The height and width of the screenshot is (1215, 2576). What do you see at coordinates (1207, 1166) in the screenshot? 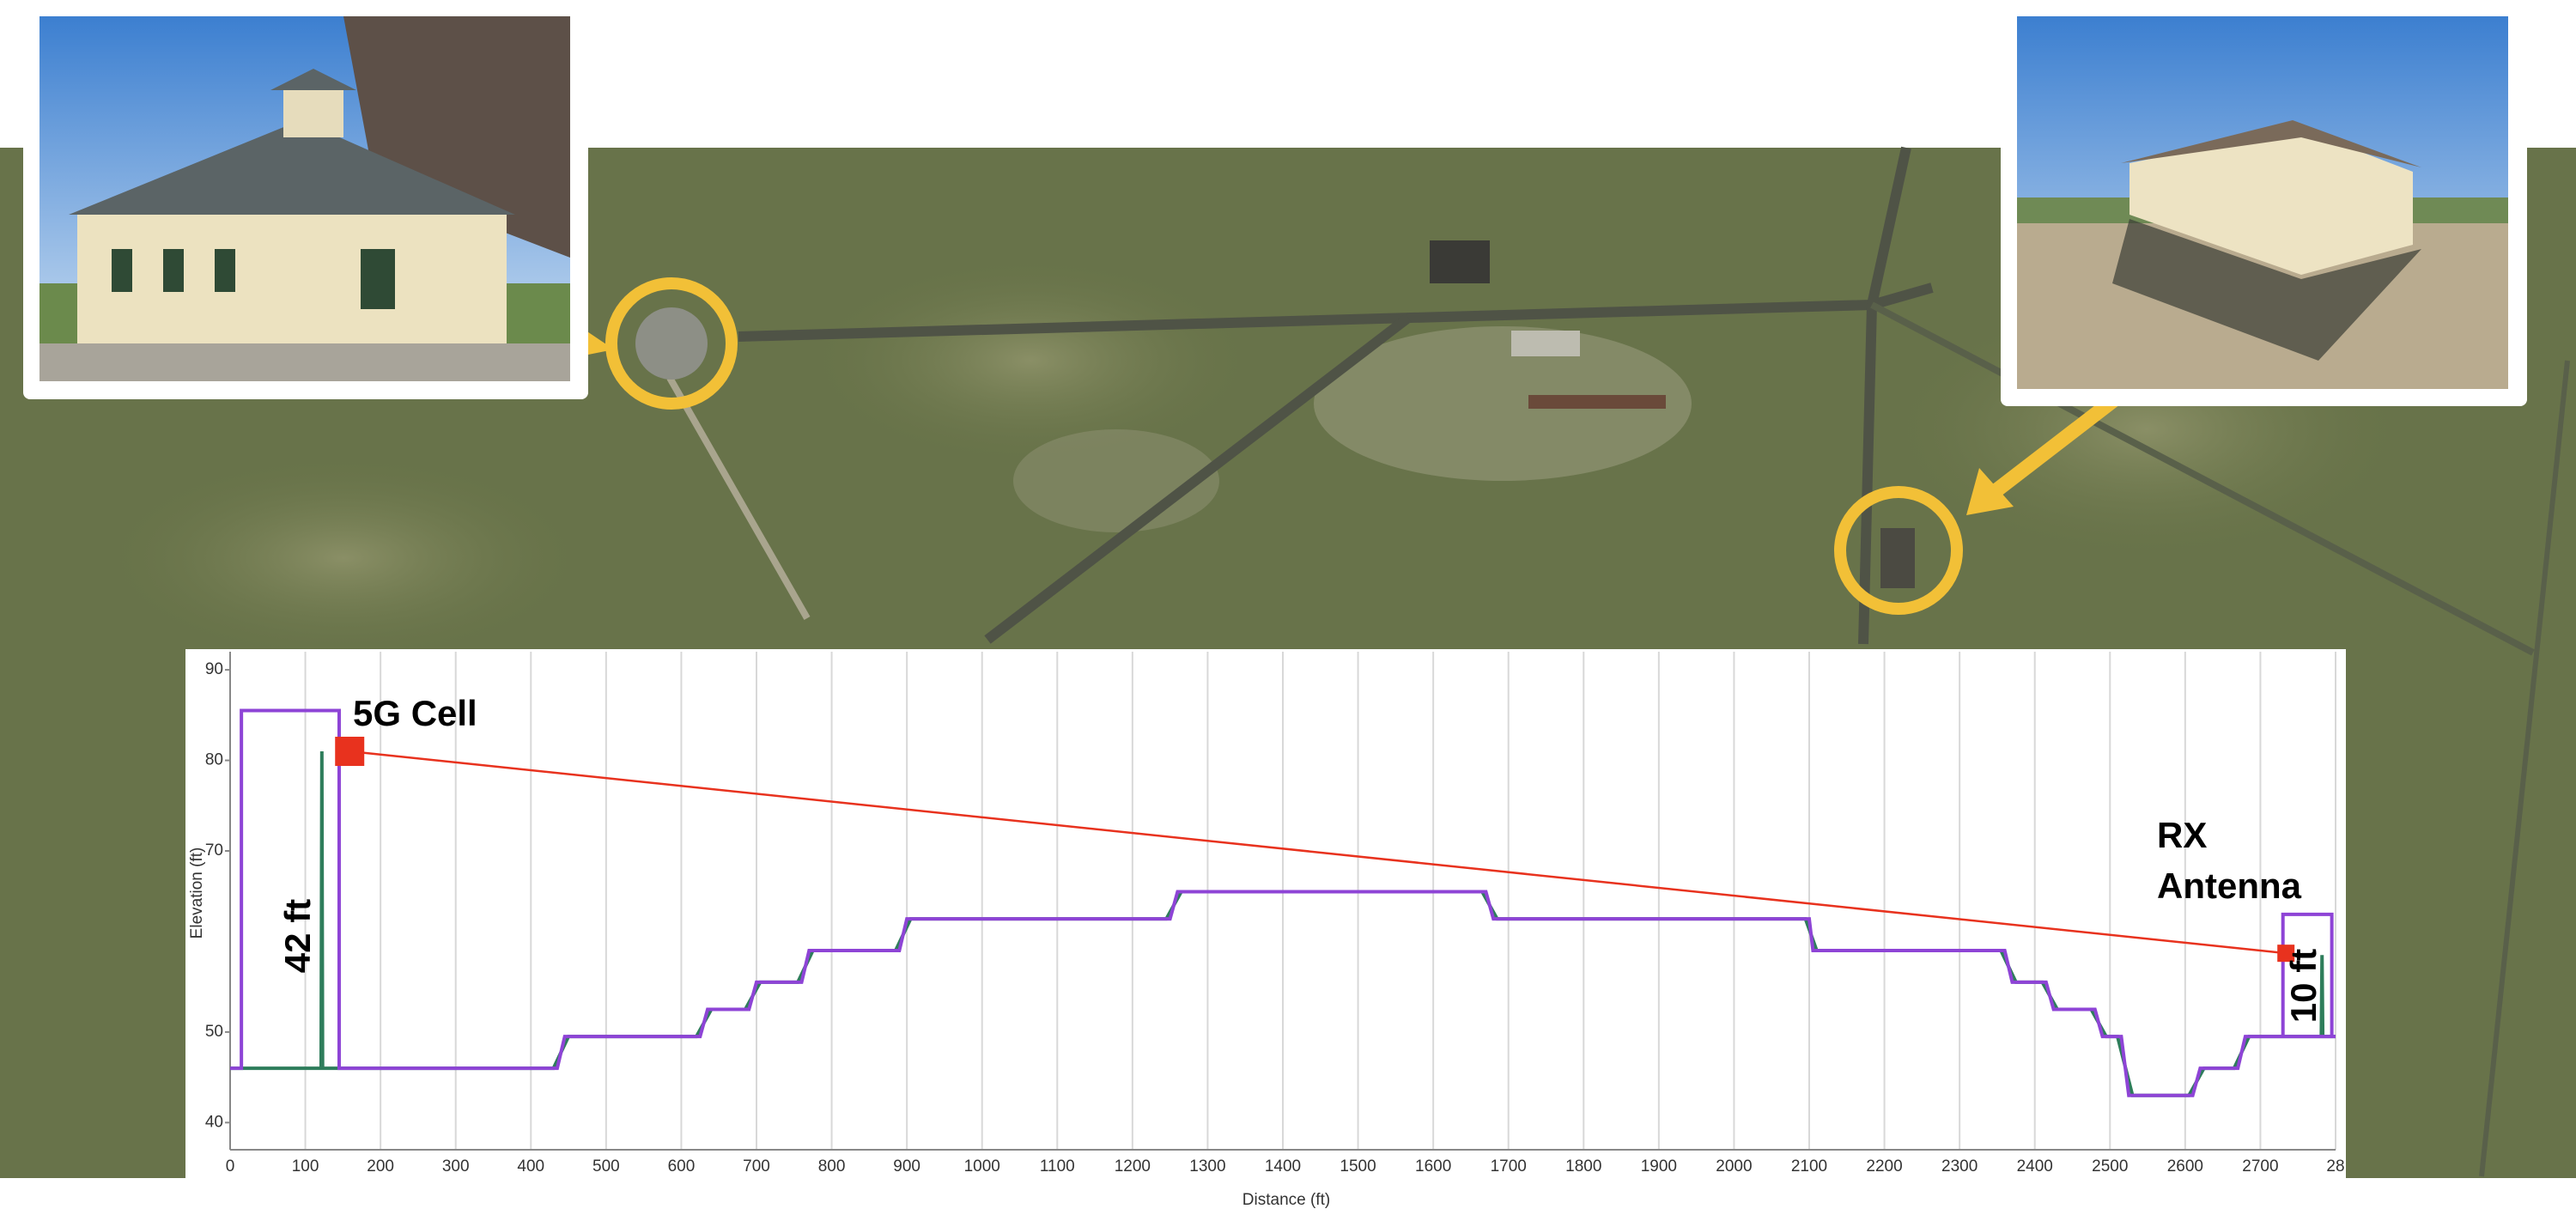
I see `x-tick-label: 1300` at bounding box center [1207, 1166].